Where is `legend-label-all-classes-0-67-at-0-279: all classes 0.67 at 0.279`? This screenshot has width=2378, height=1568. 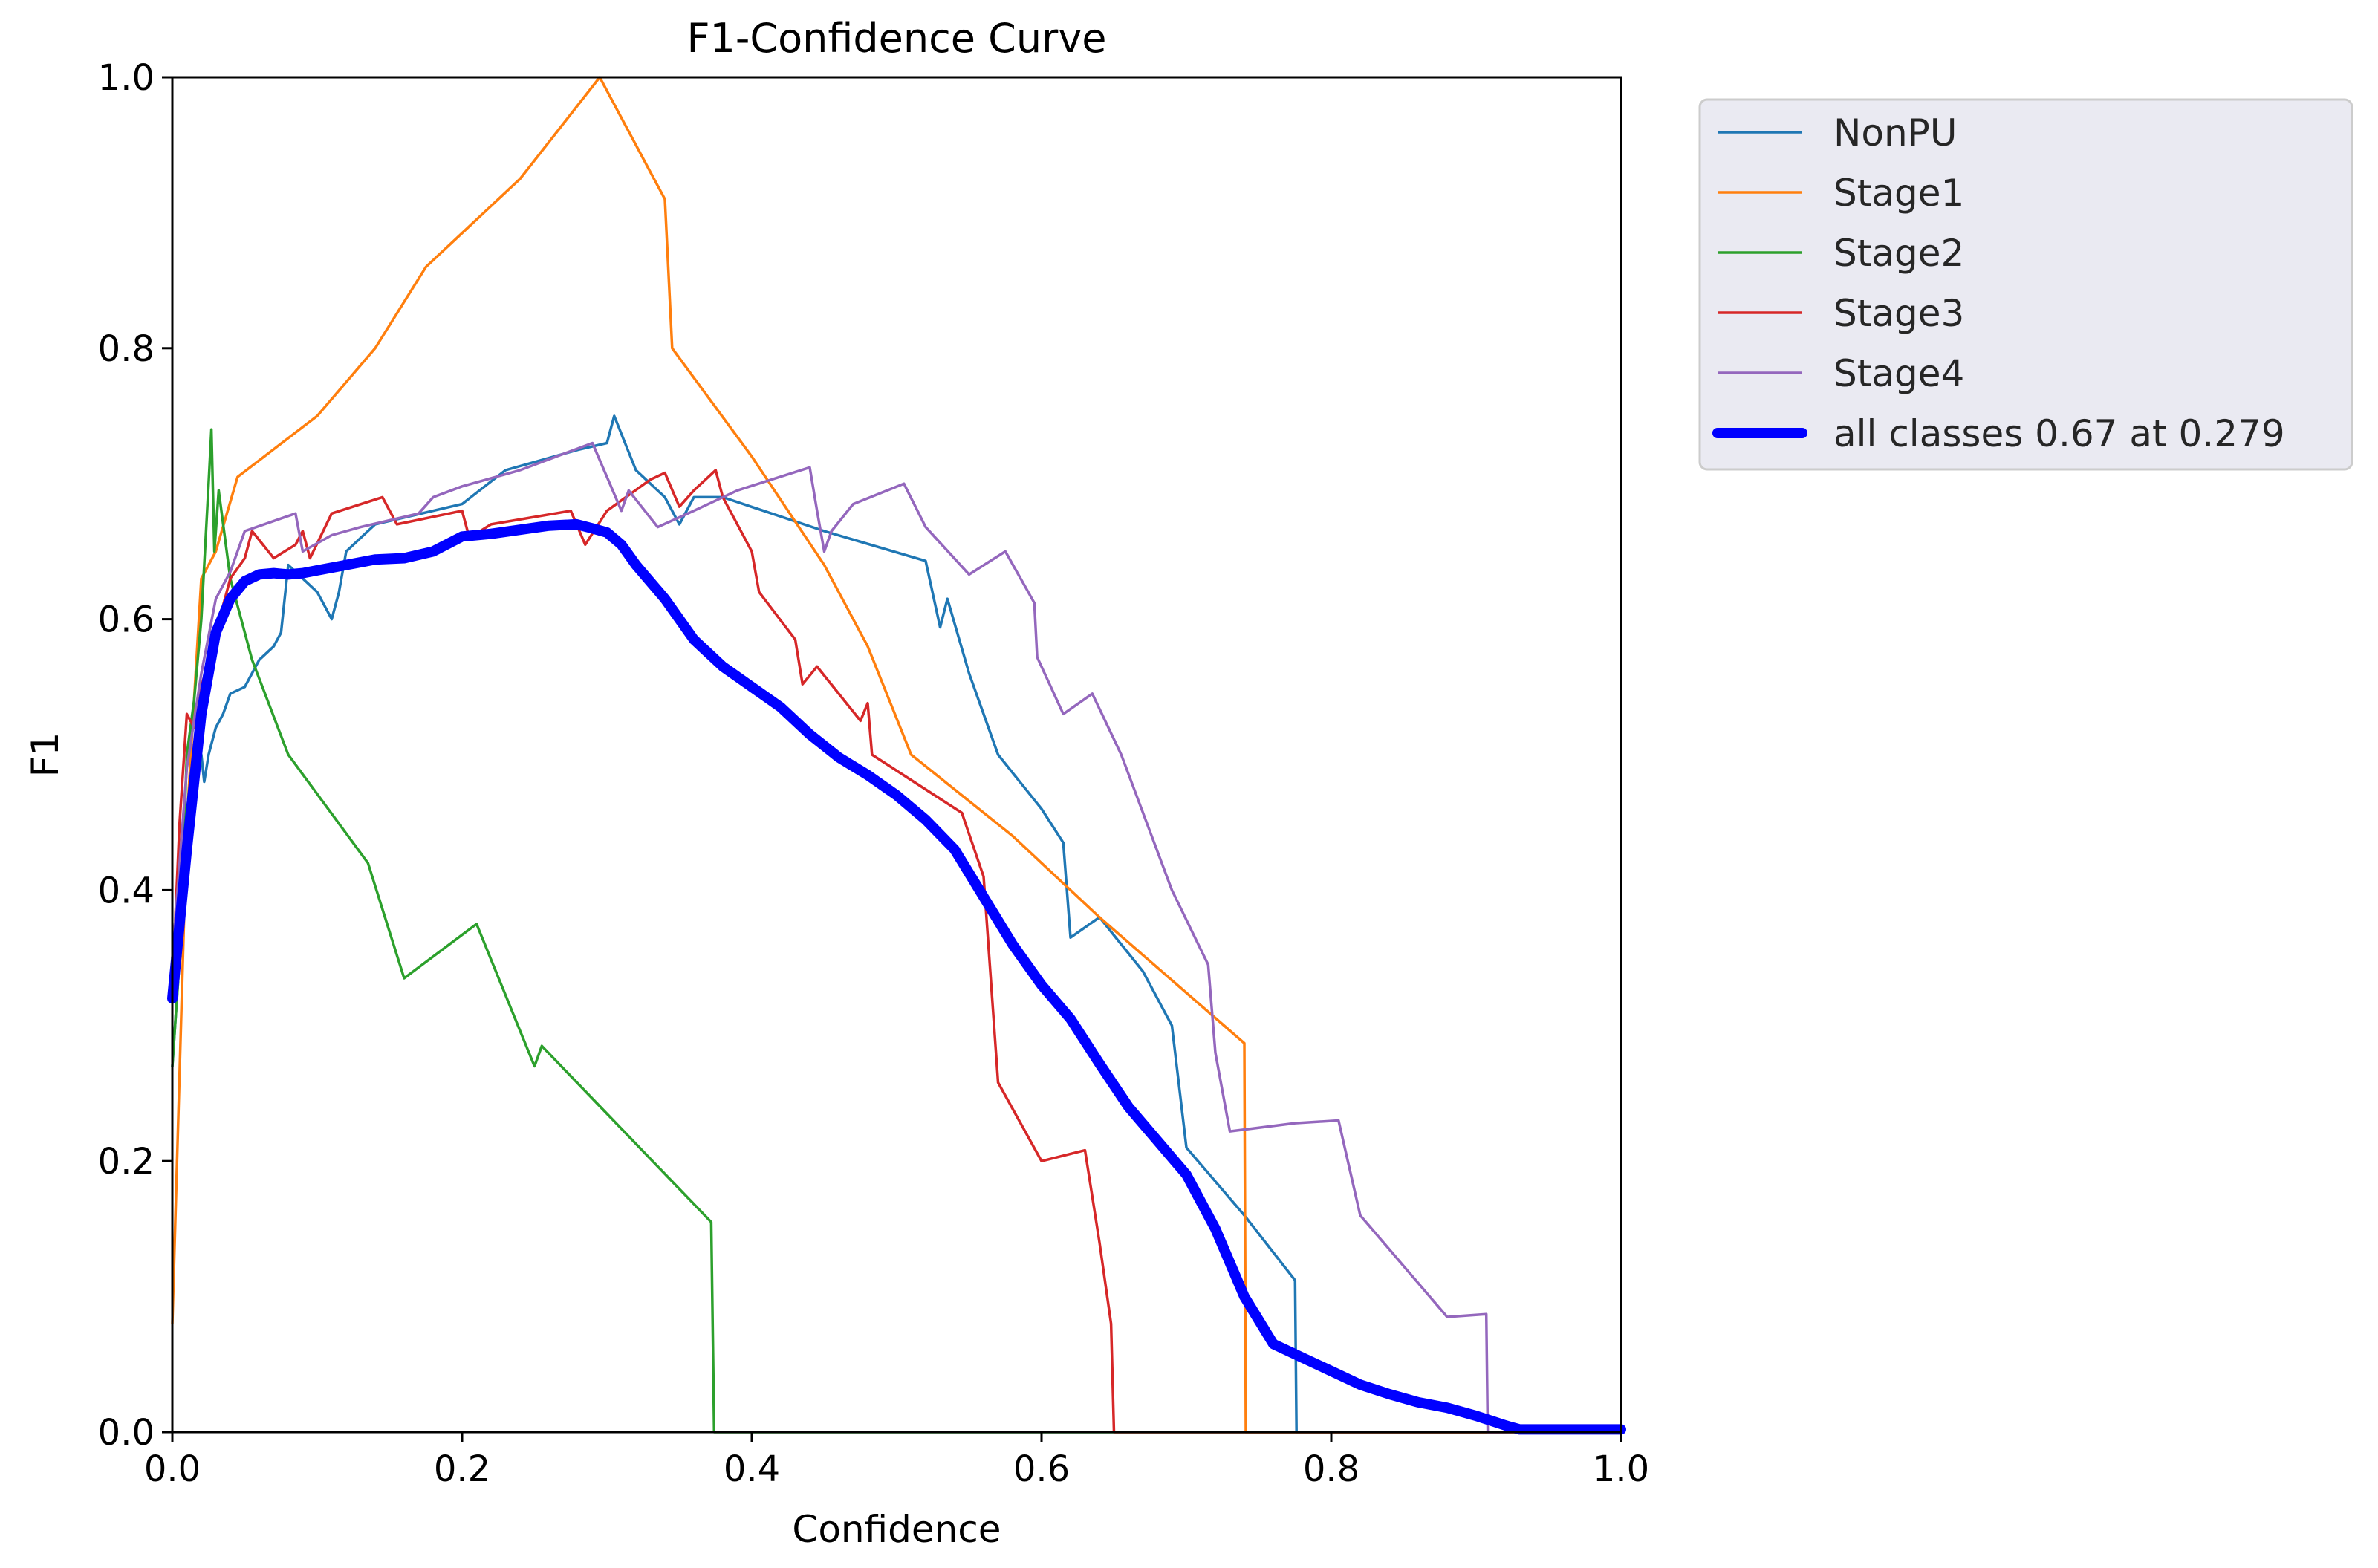
legend-label-all-classes-0-67-at-0-279: all classes 0.67 at 0.279 is located at coordinates (2059, 434).